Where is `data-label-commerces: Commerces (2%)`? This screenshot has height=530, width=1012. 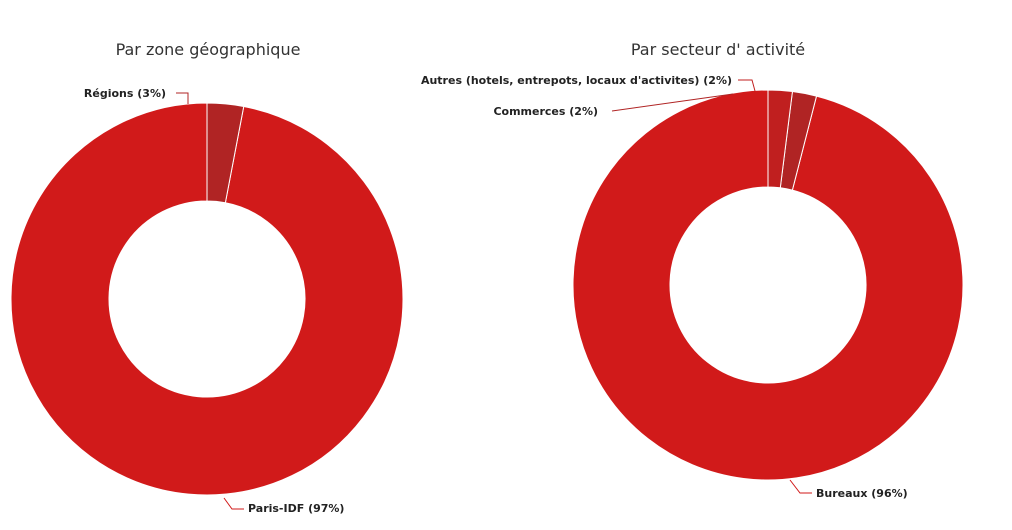
data-label-commerces: Commerces (2%) is located at coordinates (545, 111).